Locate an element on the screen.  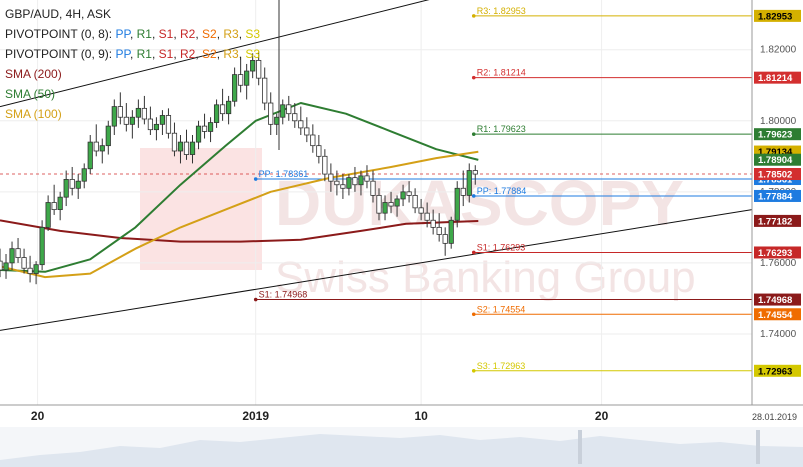
navigator is located at coordinates (401, 447).